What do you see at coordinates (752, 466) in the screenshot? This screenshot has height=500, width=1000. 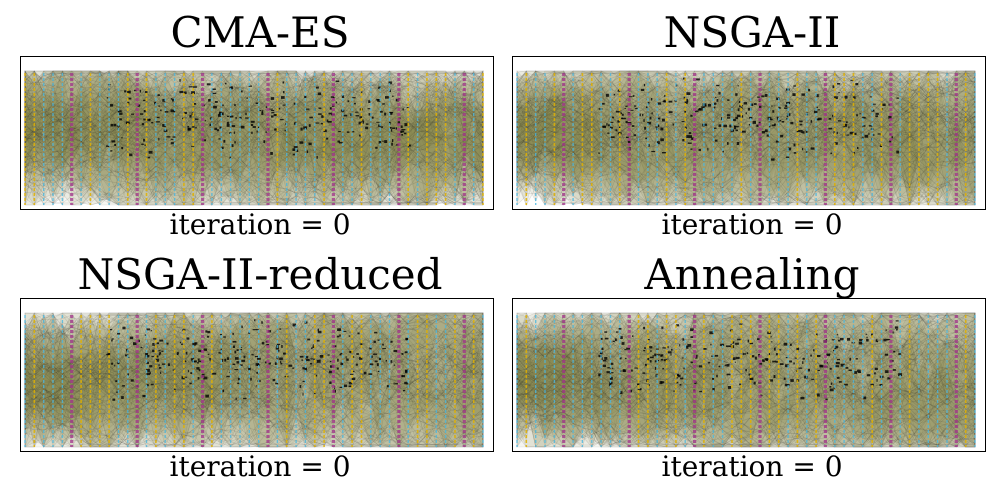 I see `iteration-caption: iteration = 0` at bounding box center [752, 466].